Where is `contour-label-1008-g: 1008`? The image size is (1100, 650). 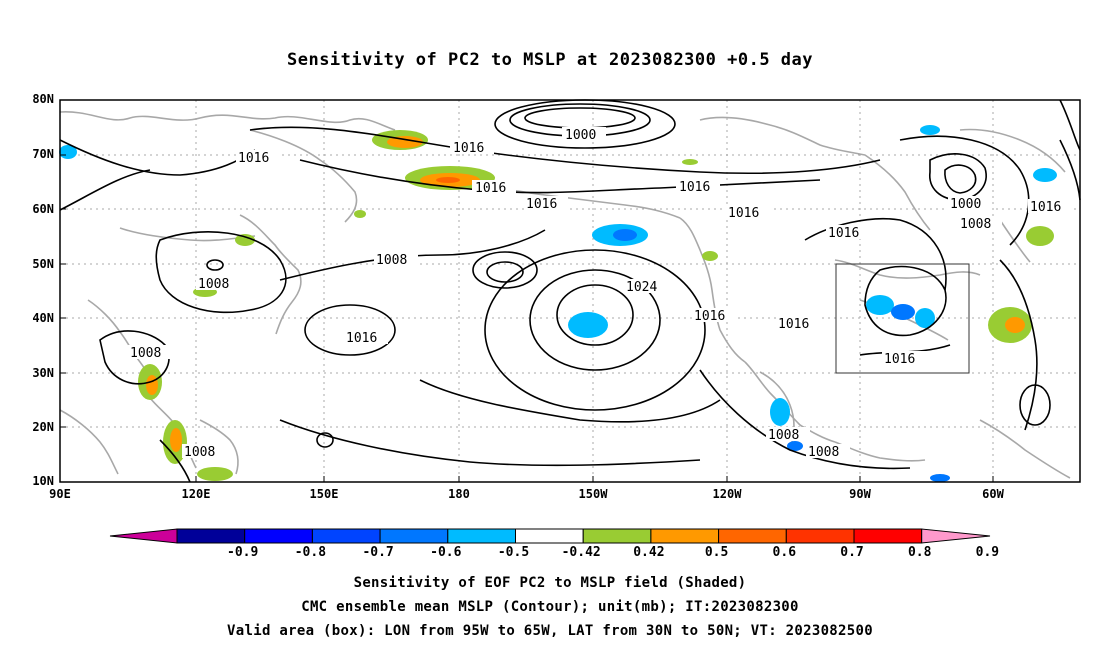
contour-label-1008-g: 1008 is located at coordinates (975, 224).